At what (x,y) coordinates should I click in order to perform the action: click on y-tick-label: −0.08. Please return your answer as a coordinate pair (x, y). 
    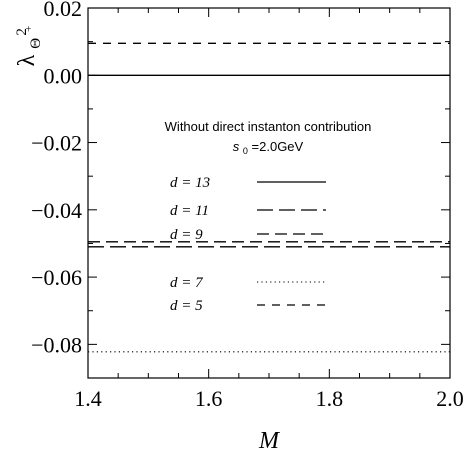
    Looking at the image, I should click on (56, 344).